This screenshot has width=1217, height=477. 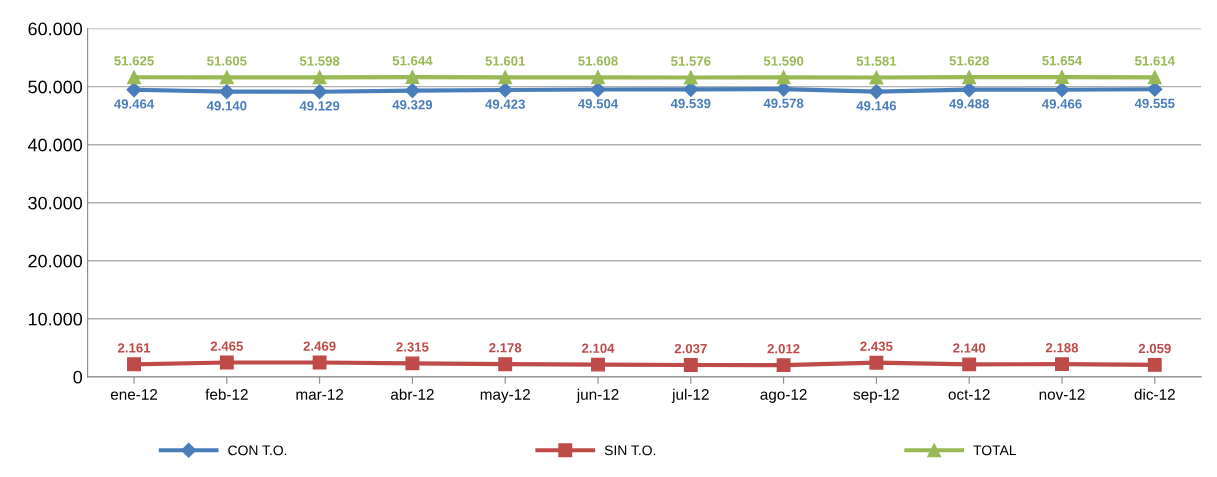 I want to click on x-tick-label: nov-12, so click(x=1062, y=394).